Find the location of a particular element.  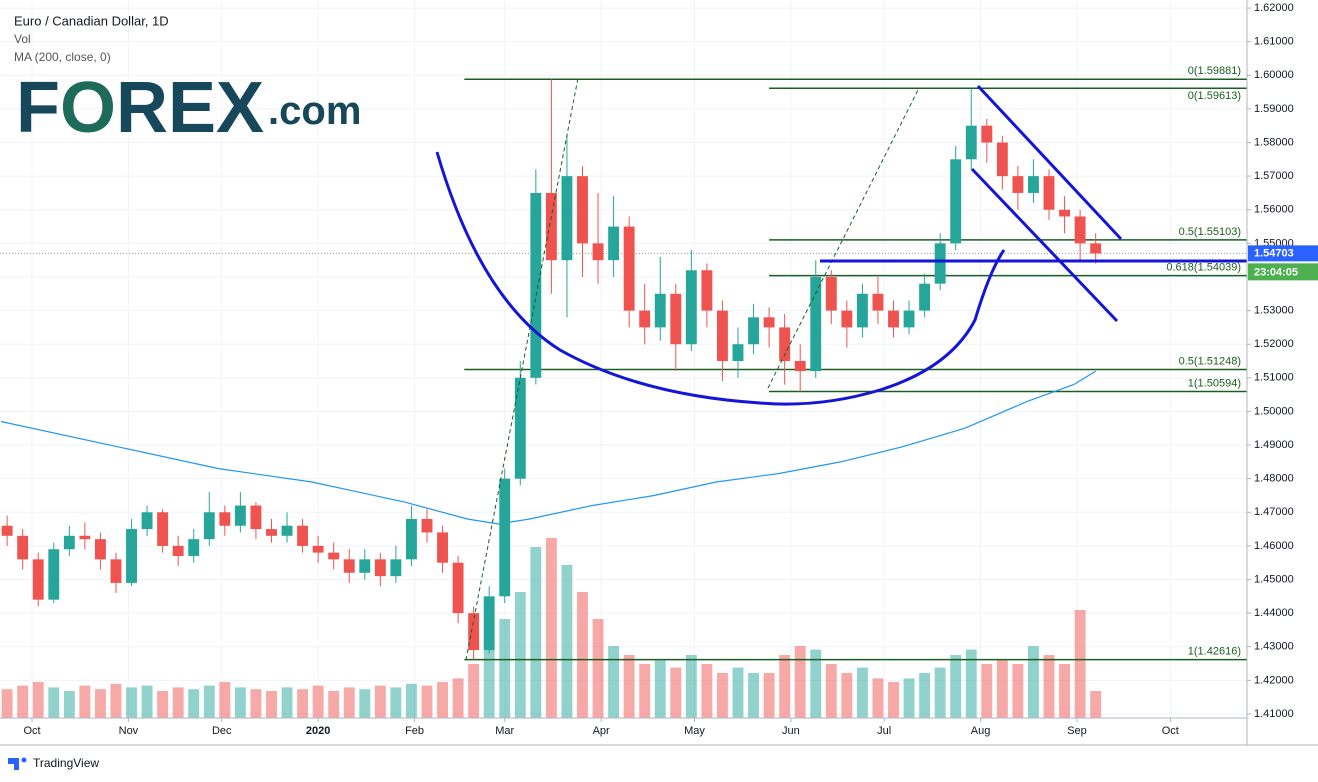

x-tick-label: May is located at coordinates (694, 731).